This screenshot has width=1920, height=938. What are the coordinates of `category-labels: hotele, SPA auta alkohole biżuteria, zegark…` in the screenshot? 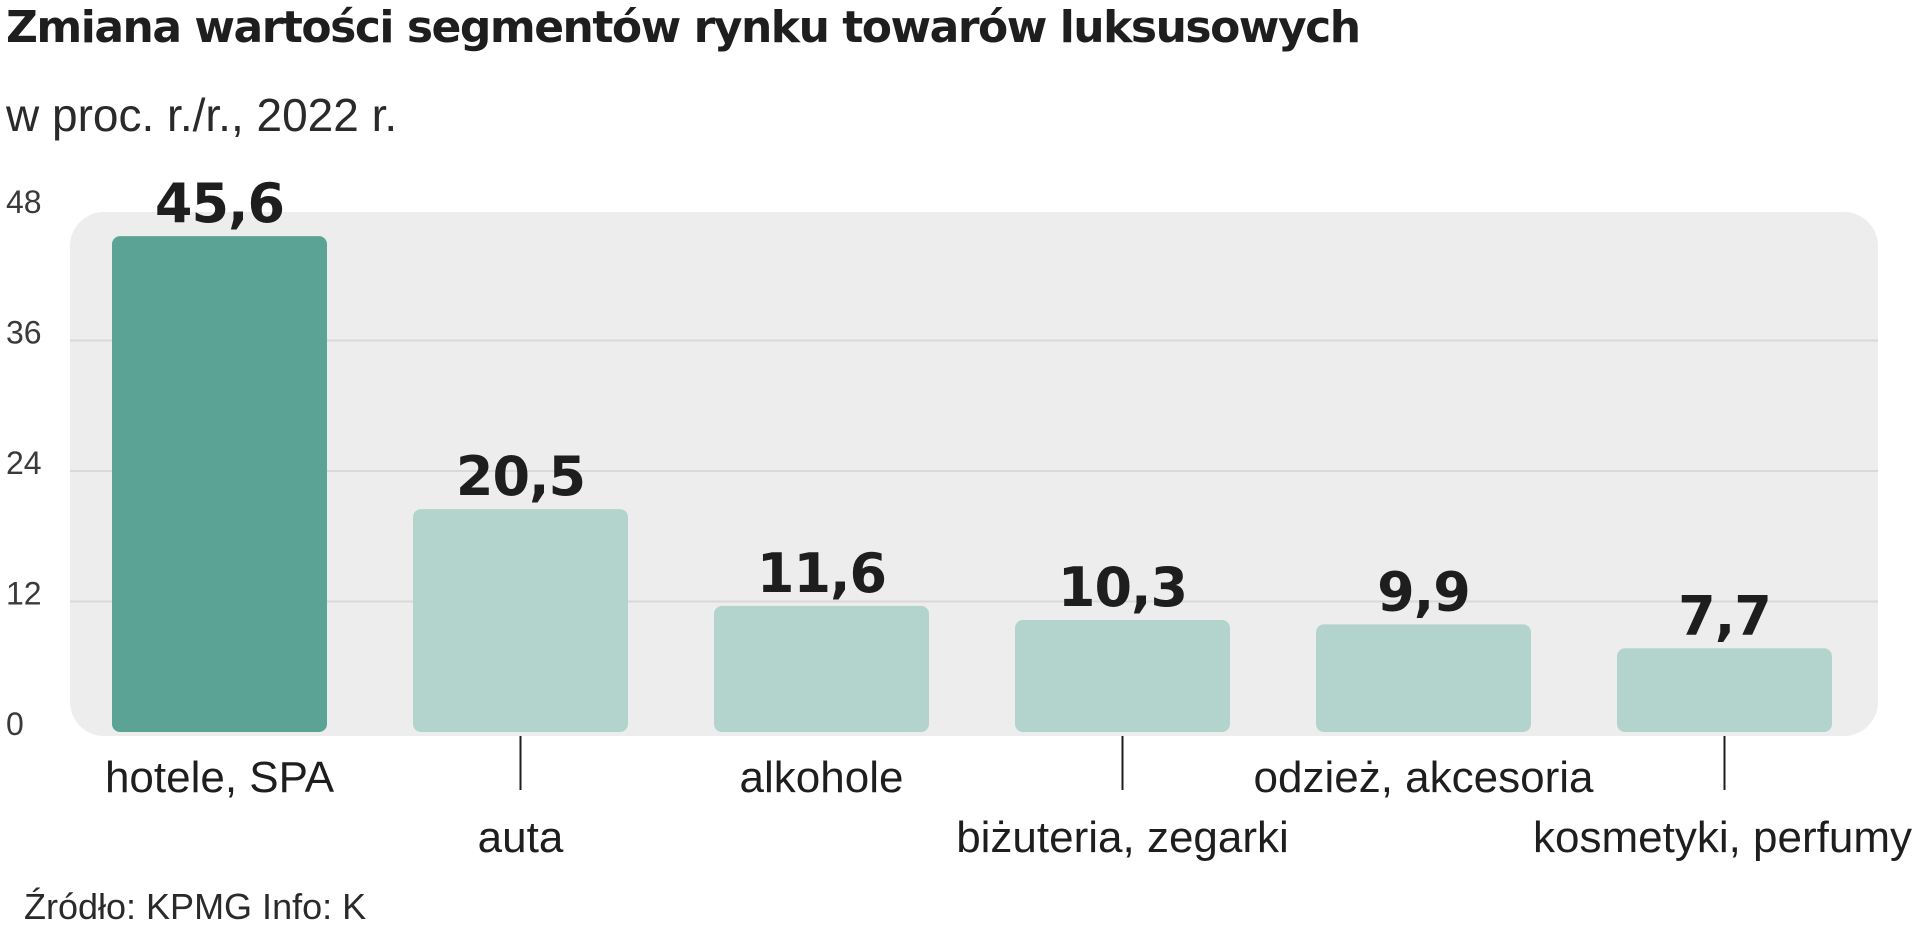 It's located at (1008, 799).